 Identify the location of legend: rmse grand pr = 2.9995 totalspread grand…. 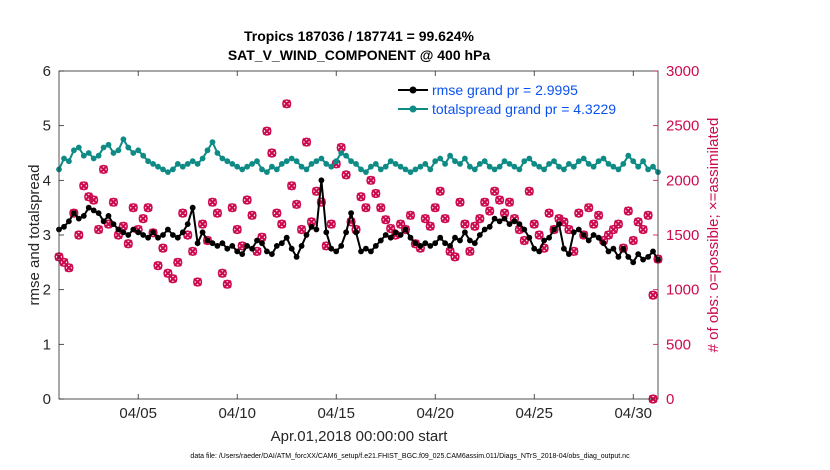
(525, 98).